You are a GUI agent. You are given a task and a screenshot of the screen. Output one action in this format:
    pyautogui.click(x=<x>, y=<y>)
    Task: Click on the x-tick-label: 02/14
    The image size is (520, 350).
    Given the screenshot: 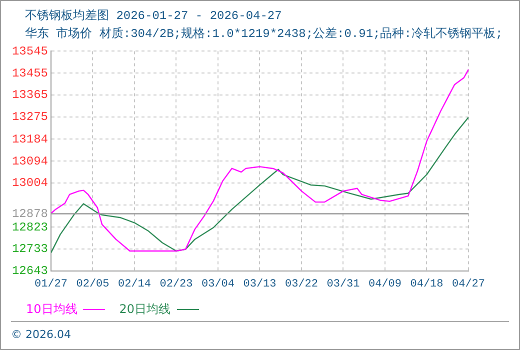 What is the action you would take?
    pyautogui.click(x=135, y=284)
    